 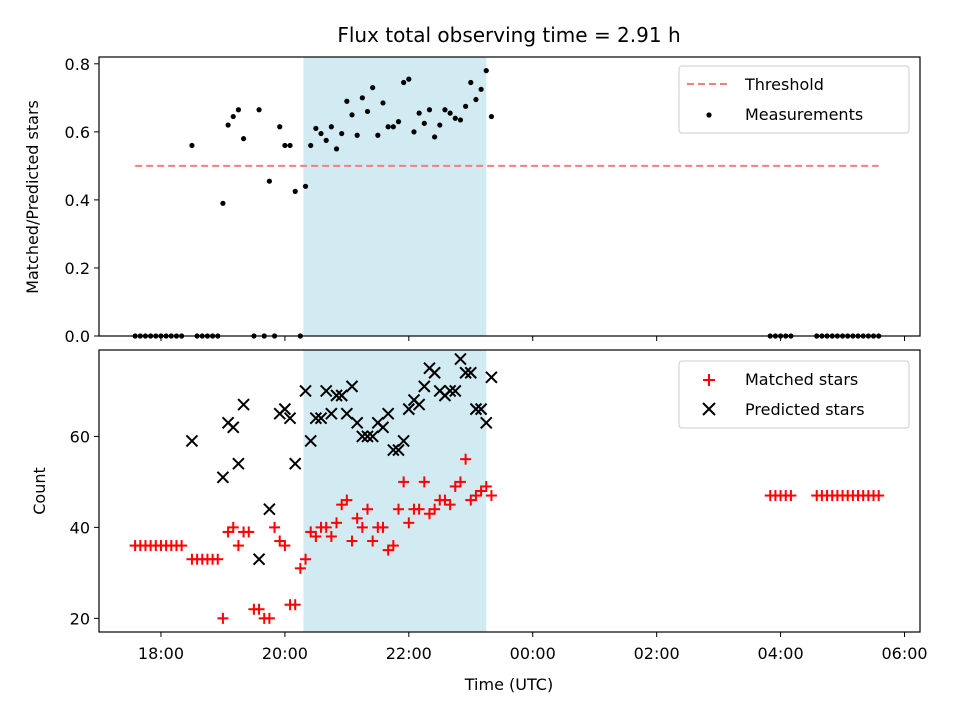 I want to click on x-tick-label: 00:00, so click(x=533, y=653).